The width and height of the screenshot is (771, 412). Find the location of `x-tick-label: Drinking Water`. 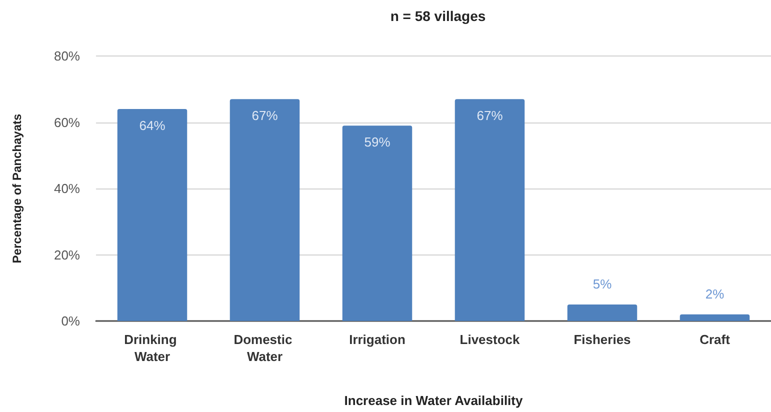

x-tick-label: Drinking Water is located at coordinates (152, 348).